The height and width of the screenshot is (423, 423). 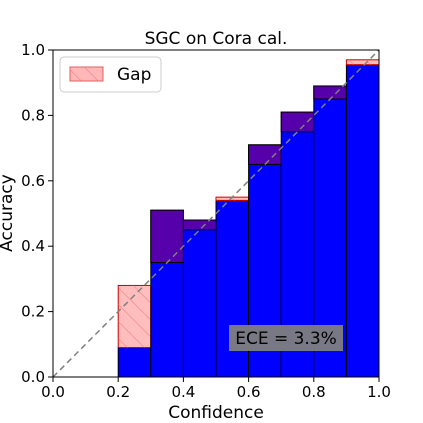 I want to click on y-axis-ticks: 0.0 0.2 0.4 0.6 0.8 1.0, so click(x=37, y=213).